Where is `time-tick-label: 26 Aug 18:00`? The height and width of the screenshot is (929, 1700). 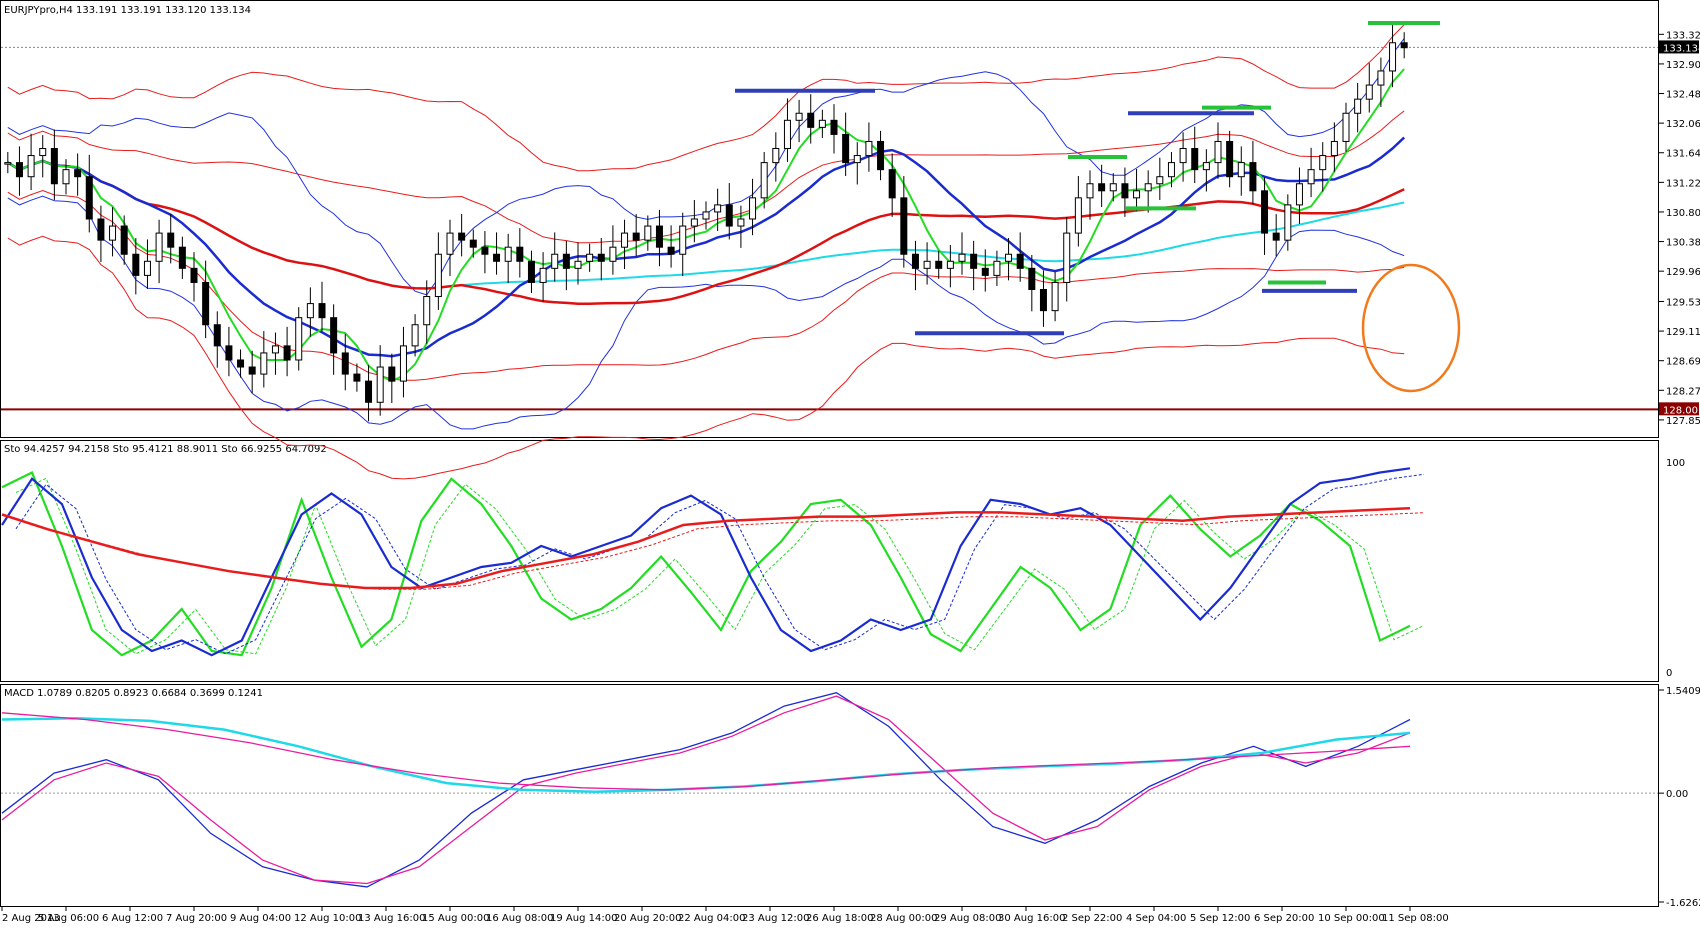 time-tick-label: 26 Aug 18:00 is located at coordinates (839, 918).